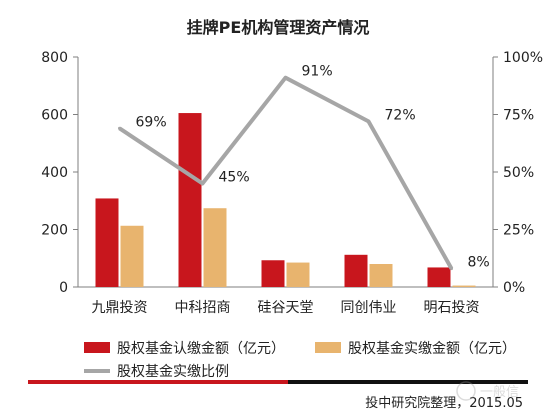 The image size is (556, 420). I want to click on ratio-data-label: 72%, so click(400, 115).